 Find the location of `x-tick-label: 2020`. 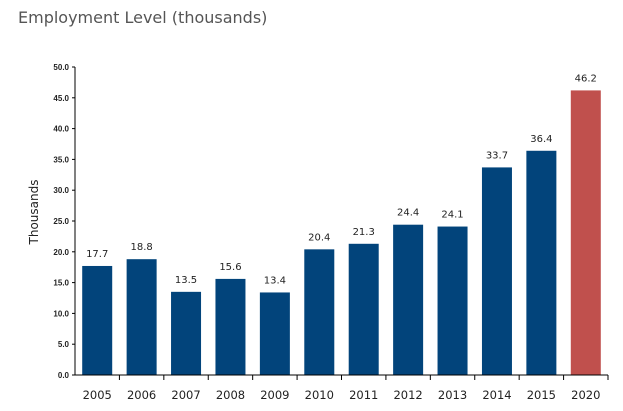

x-tick-label: 2020 is located at coordinates (585, 395).